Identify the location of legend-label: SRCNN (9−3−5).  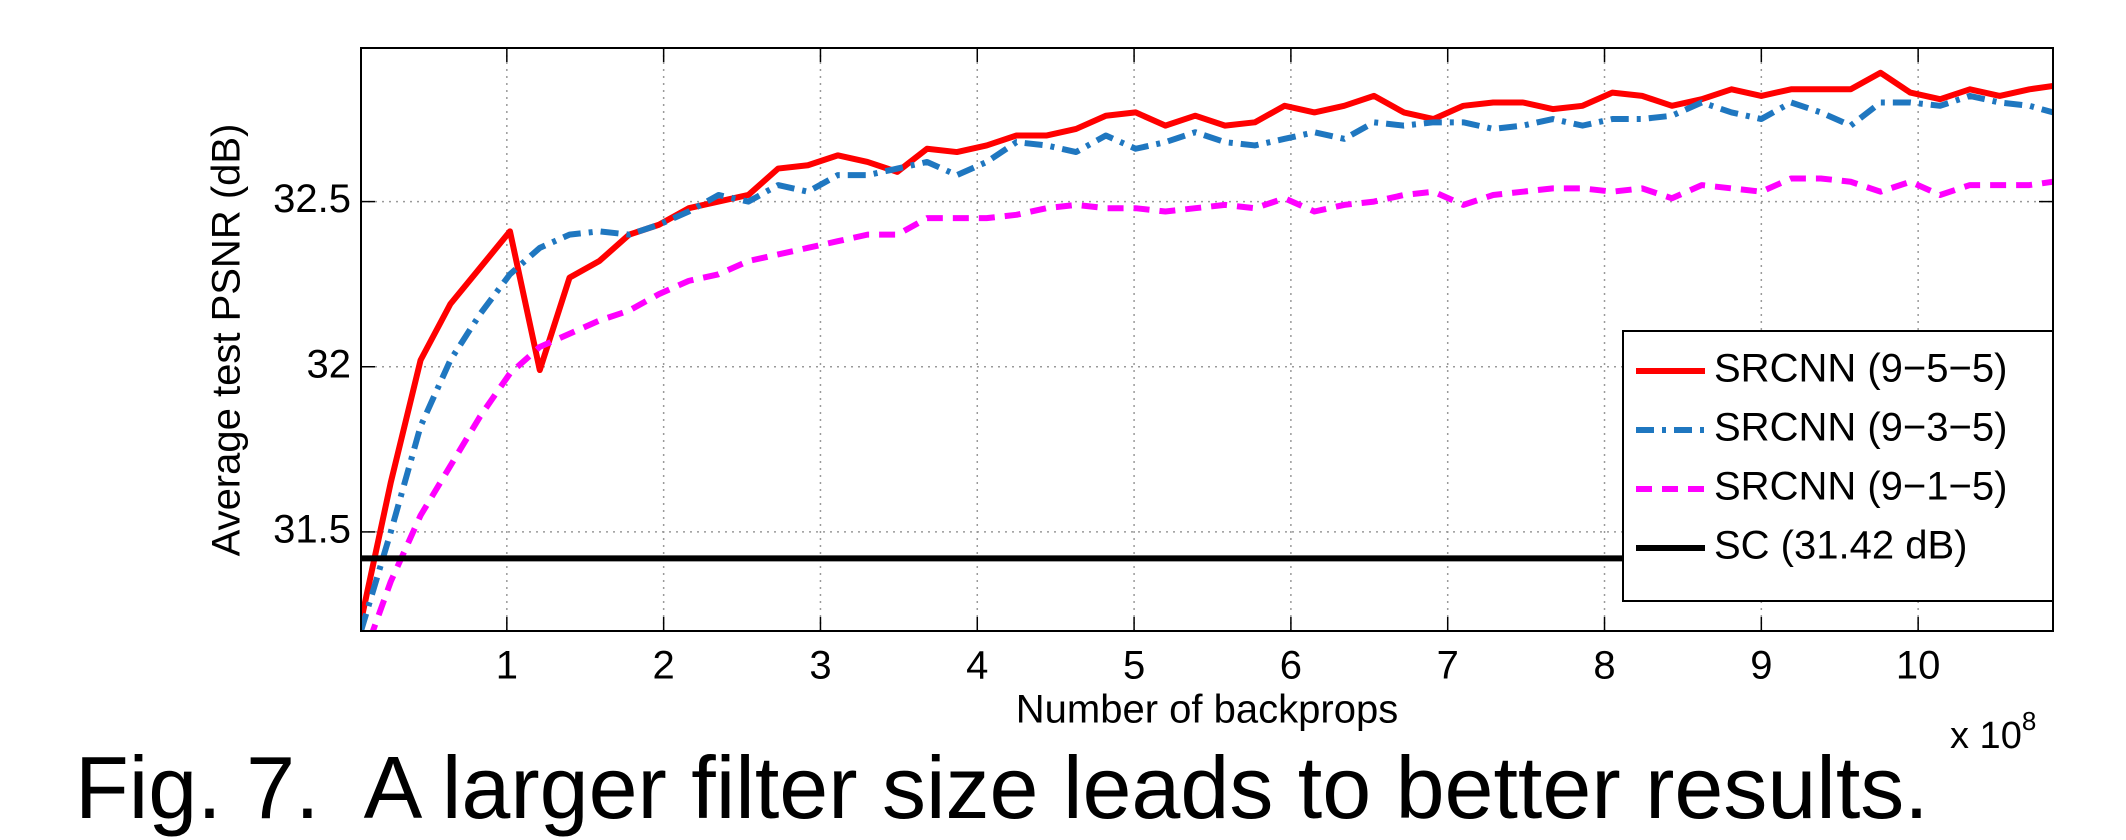
(1860, 428).